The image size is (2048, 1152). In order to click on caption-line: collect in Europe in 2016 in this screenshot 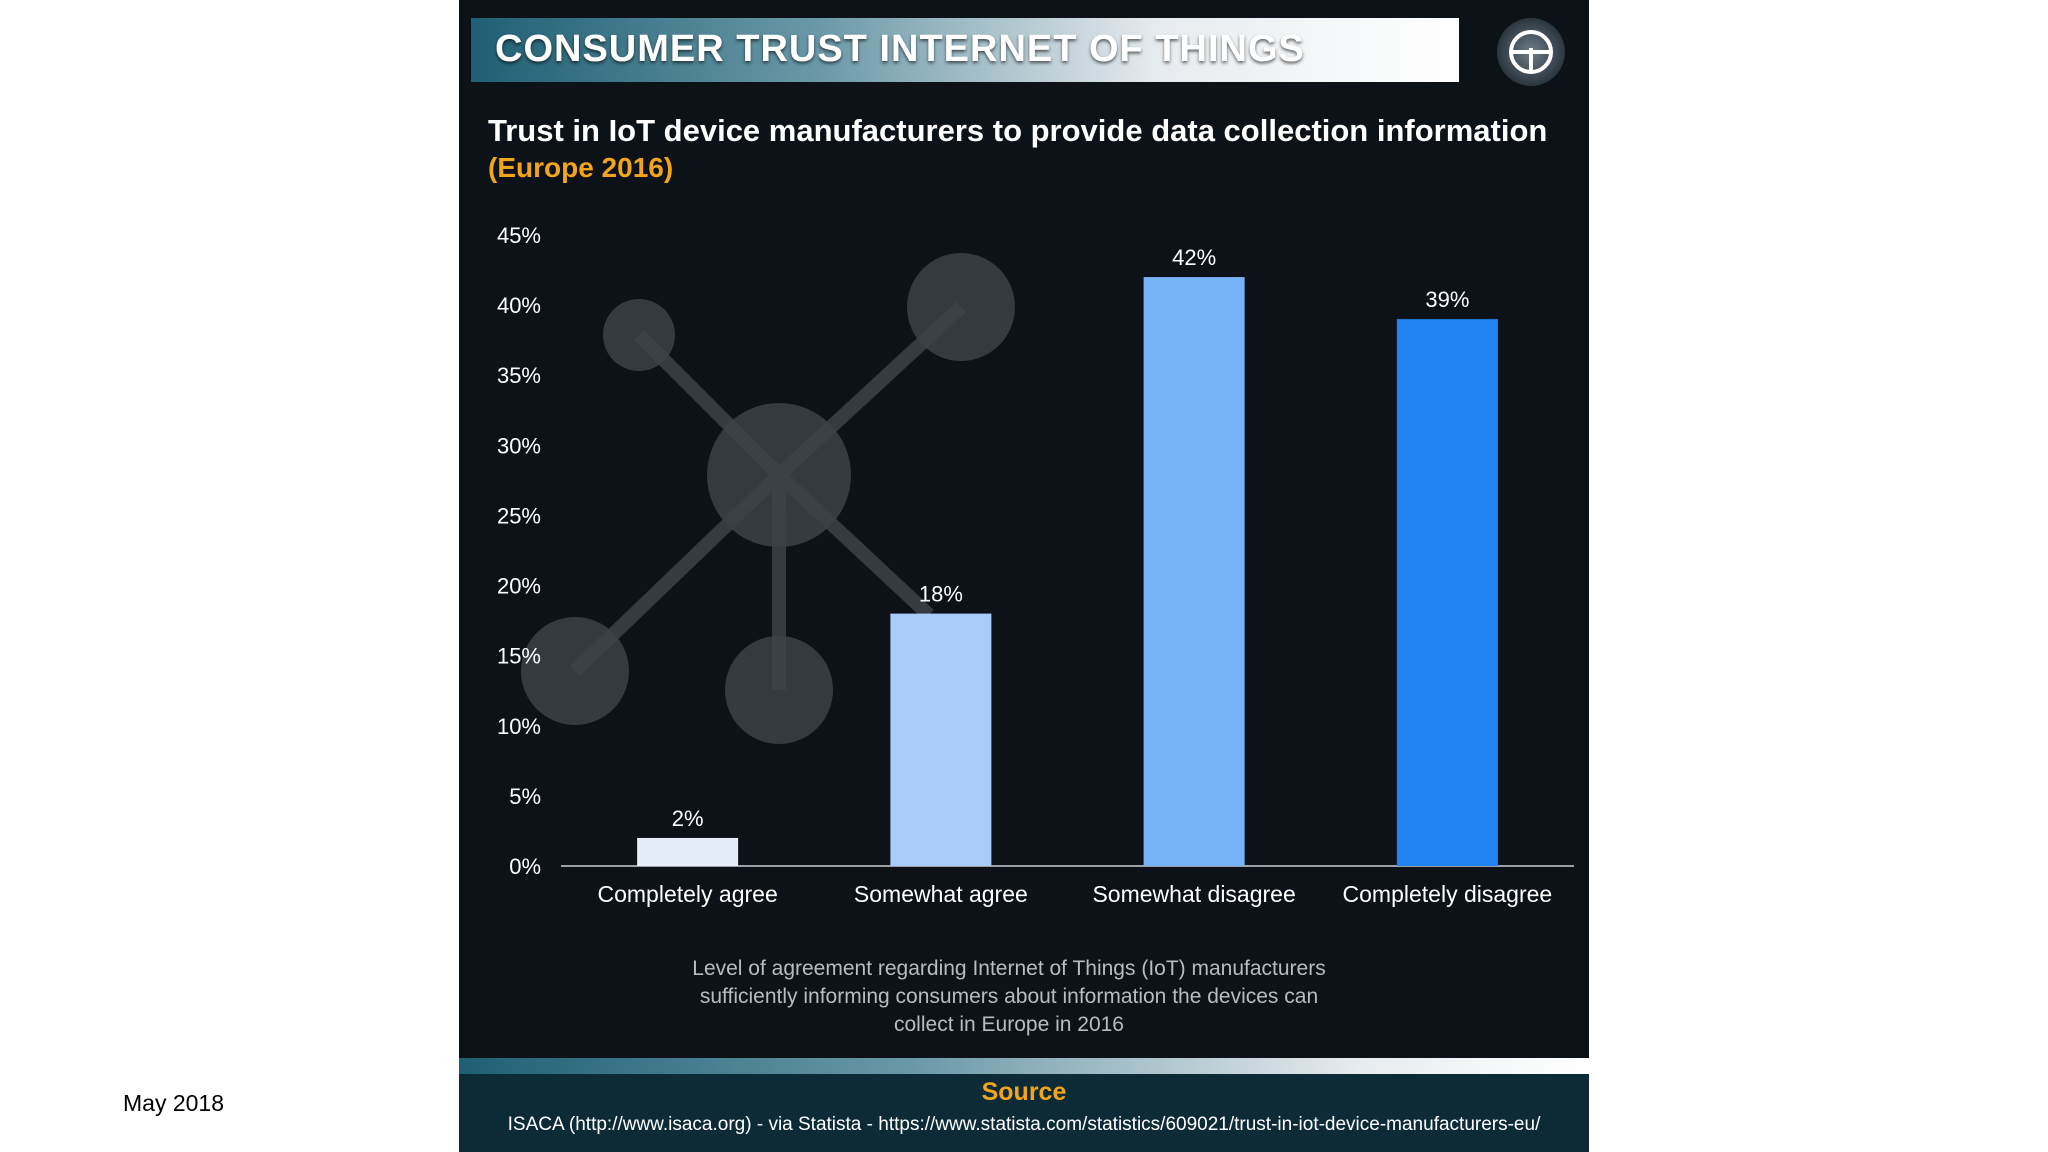, I will do `click(1009, 1024)`.